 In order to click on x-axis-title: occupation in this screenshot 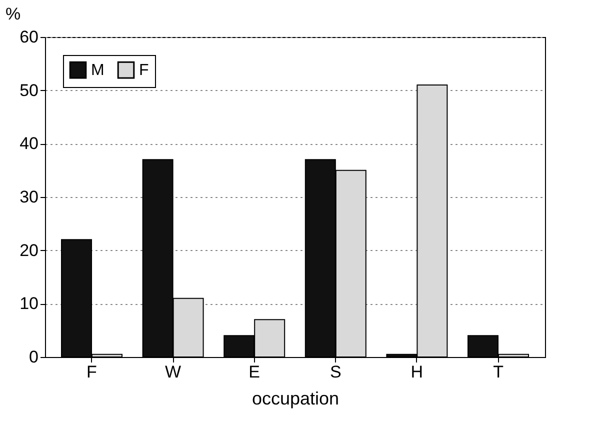, I will do `click(296, 398)`.